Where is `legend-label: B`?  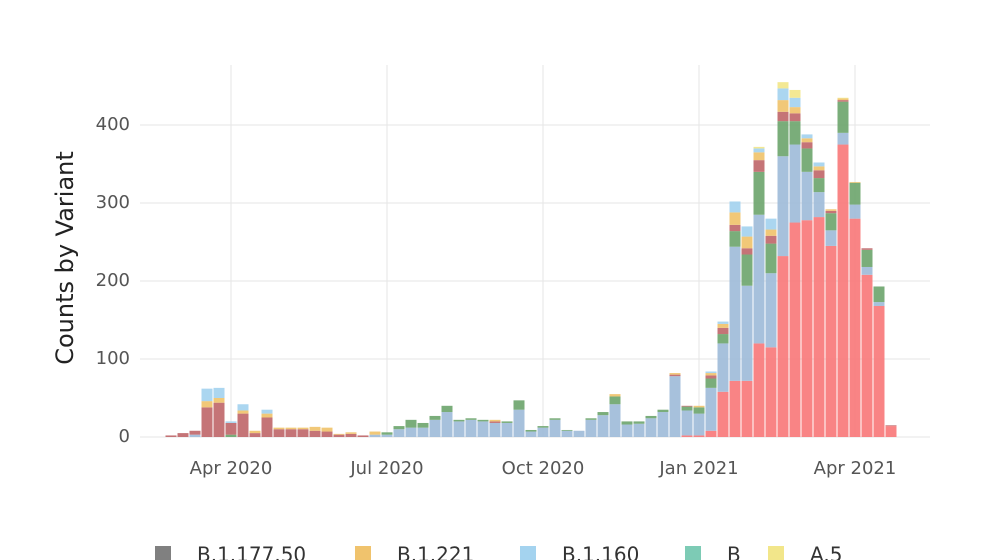
legend-label: B is located at coordinates (734, 551).